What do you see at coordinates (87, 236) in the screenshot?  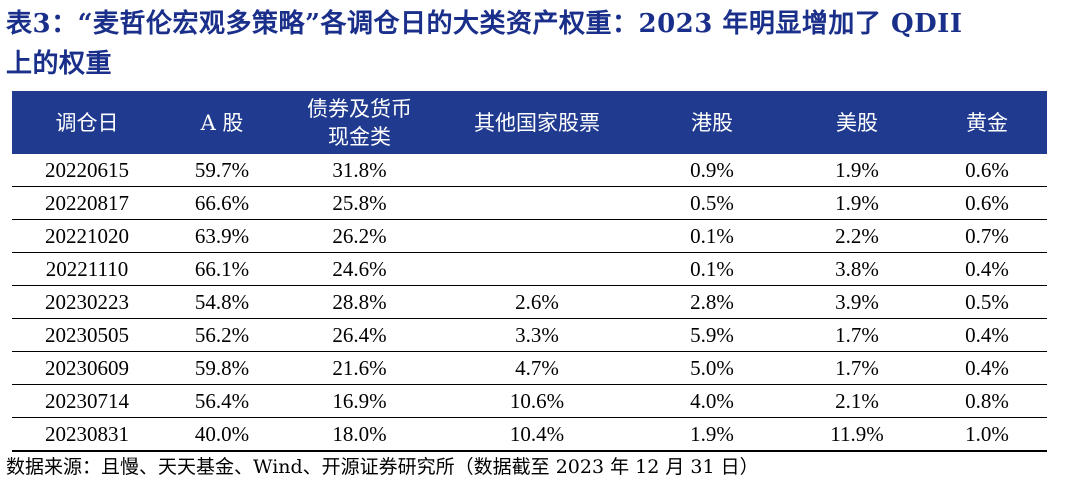 I see `cell-date: 20221020` at bounding box center [87, 236].